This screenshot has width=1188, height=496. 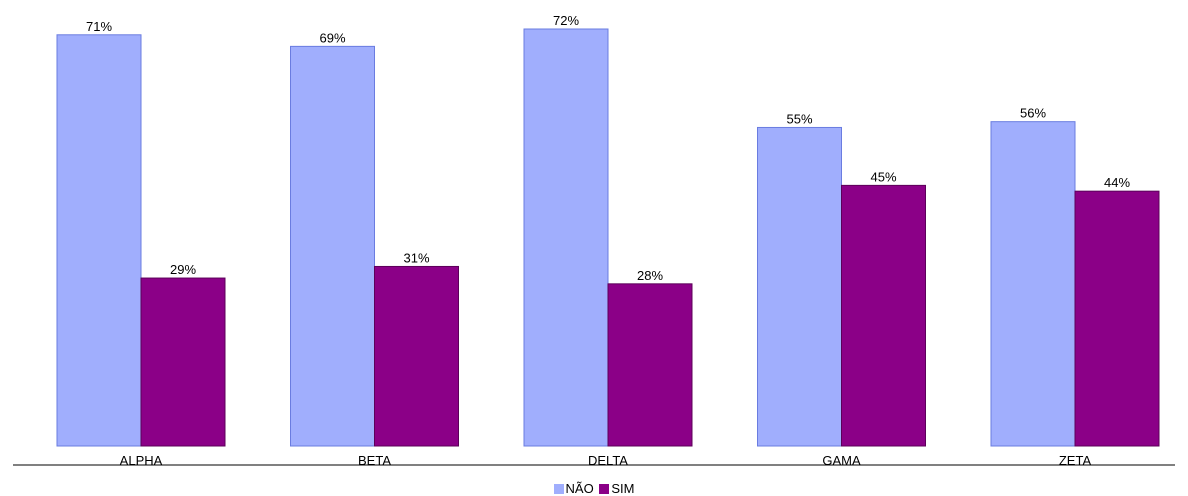 I want to click on legend-label-sim: SIM, so click(x=623, y=488).